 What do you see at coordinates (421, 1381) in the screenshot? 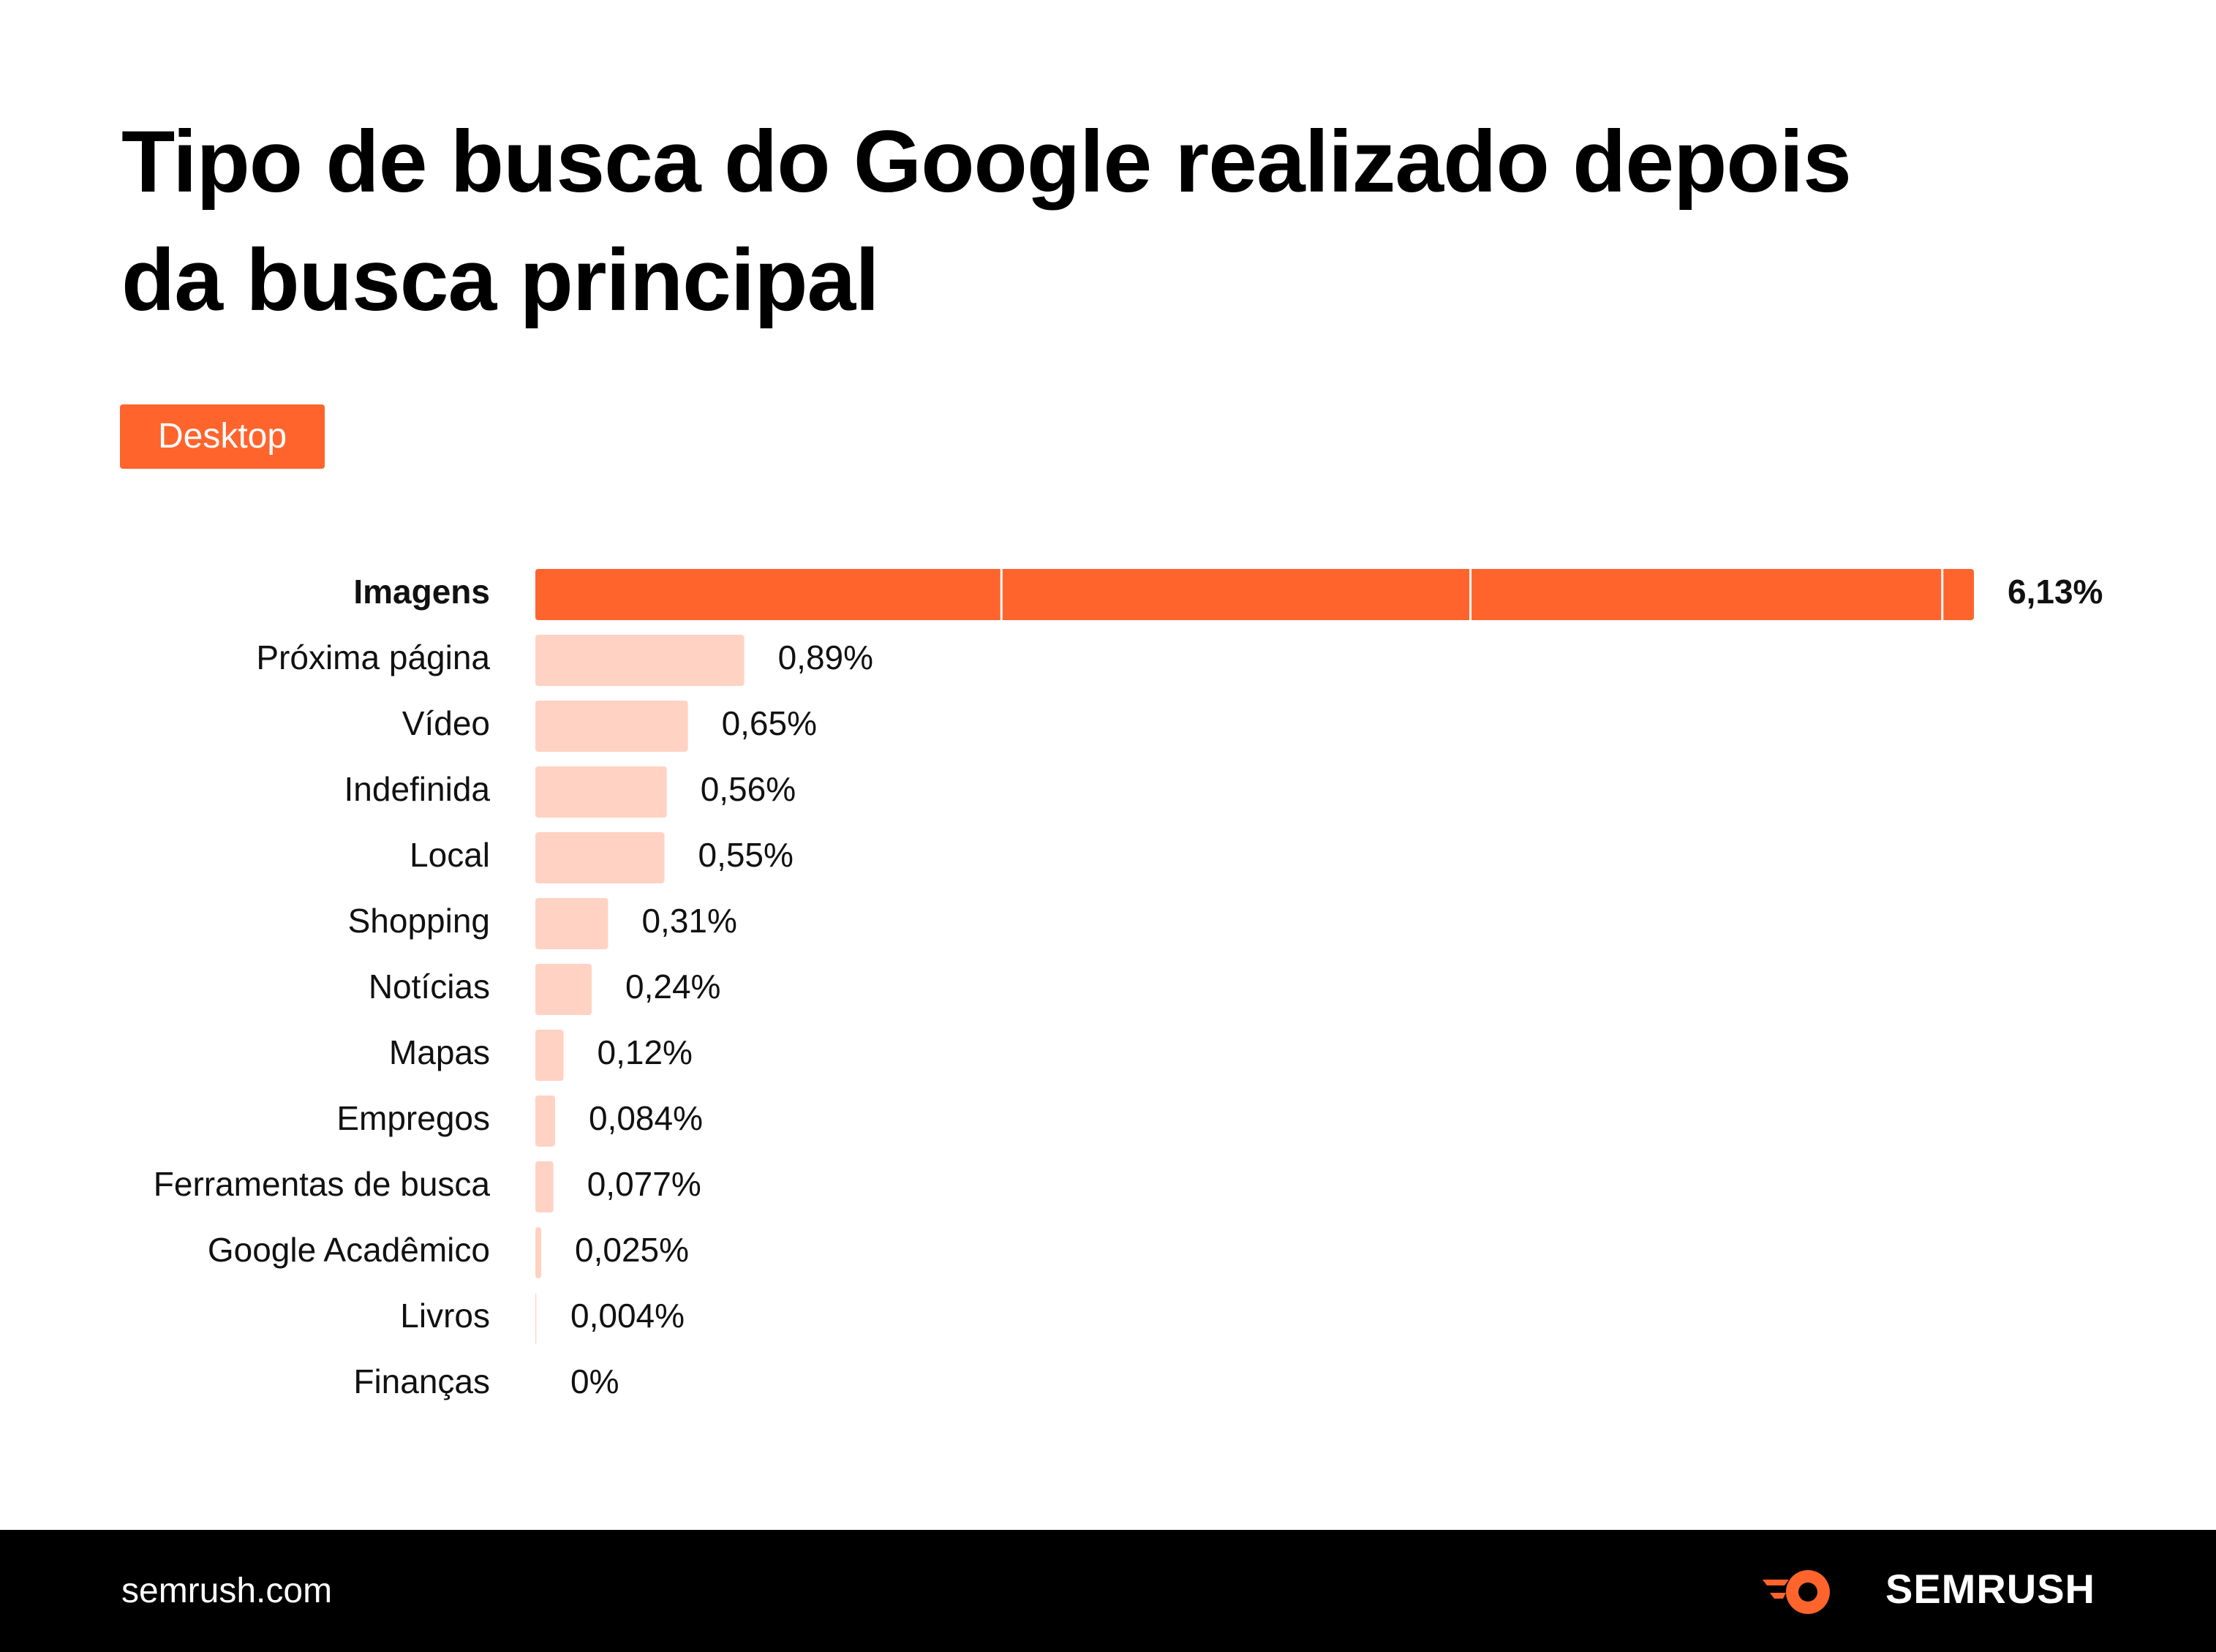
I see `category-label: Finanças` at bounding box center [421, 1381].